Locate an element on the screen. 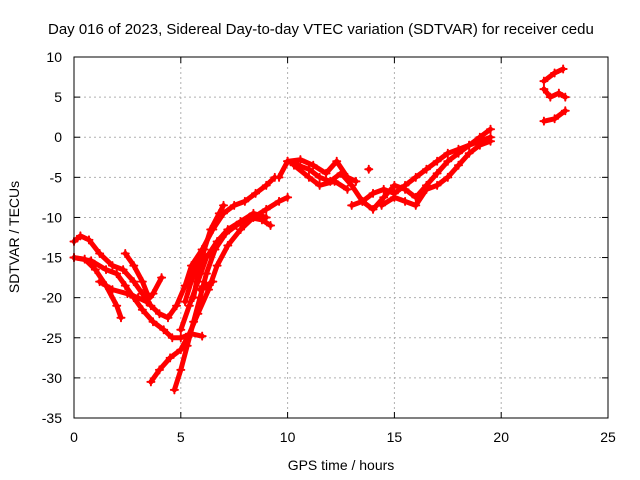  x-tick-label: 25 is located at coordinates (608, 437).